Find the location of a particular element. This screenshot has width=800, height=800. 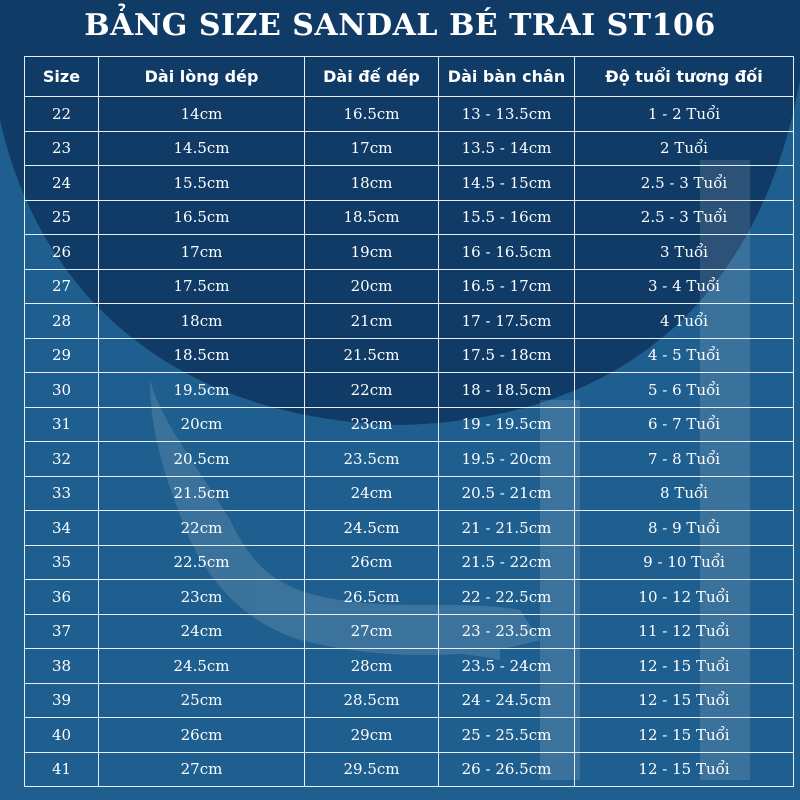

cell-insole-length: 22.5cm is located at coordinates (201, 562).